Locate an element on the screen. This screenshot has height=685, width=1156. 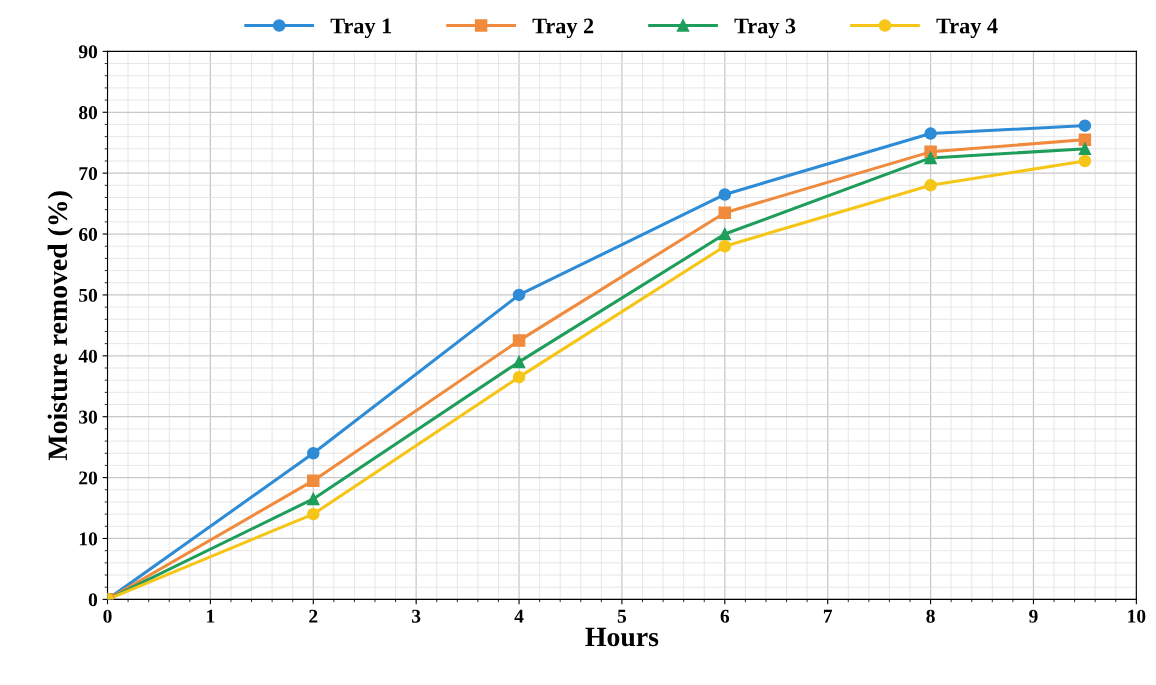
x-tick-label: 2 is located at coordinates (313, 616).